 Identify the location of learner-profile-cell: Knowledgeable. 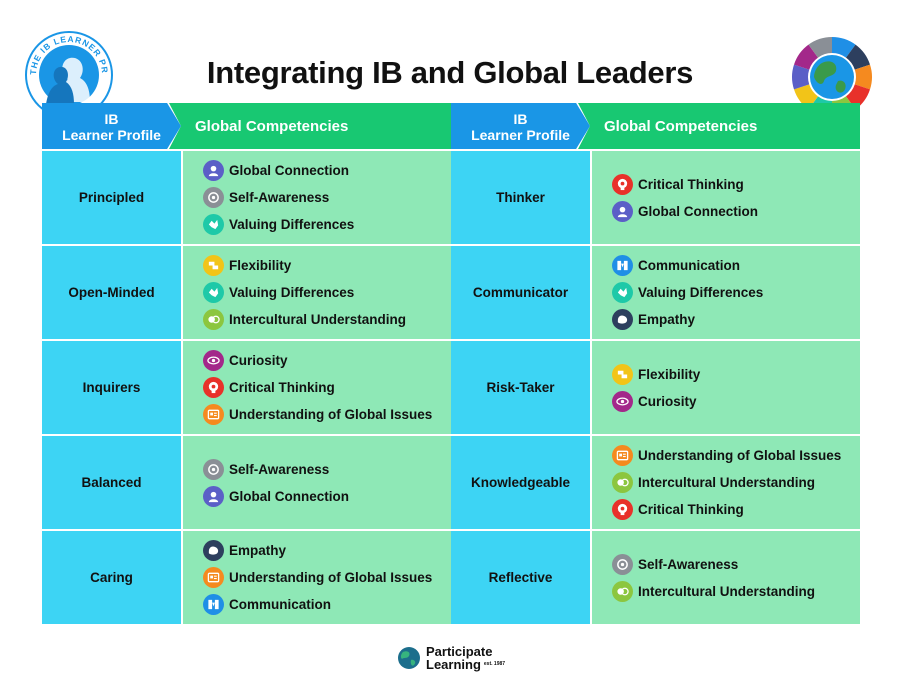
(520, 482).